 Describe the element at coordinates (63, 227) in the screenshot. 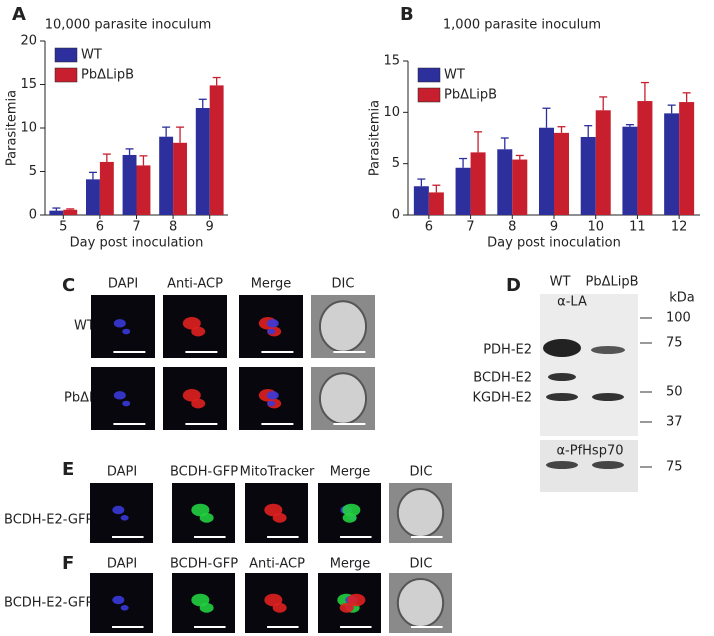

I see `x-tick-label: 5` at that location.